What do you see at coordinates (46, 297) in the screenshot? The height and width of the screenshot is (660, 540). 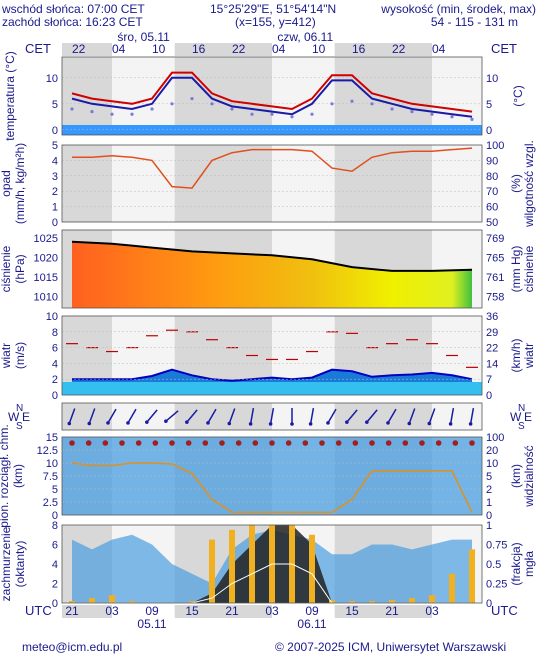 I see `left-tick-label: 1010` at bounding box center [46, 297].